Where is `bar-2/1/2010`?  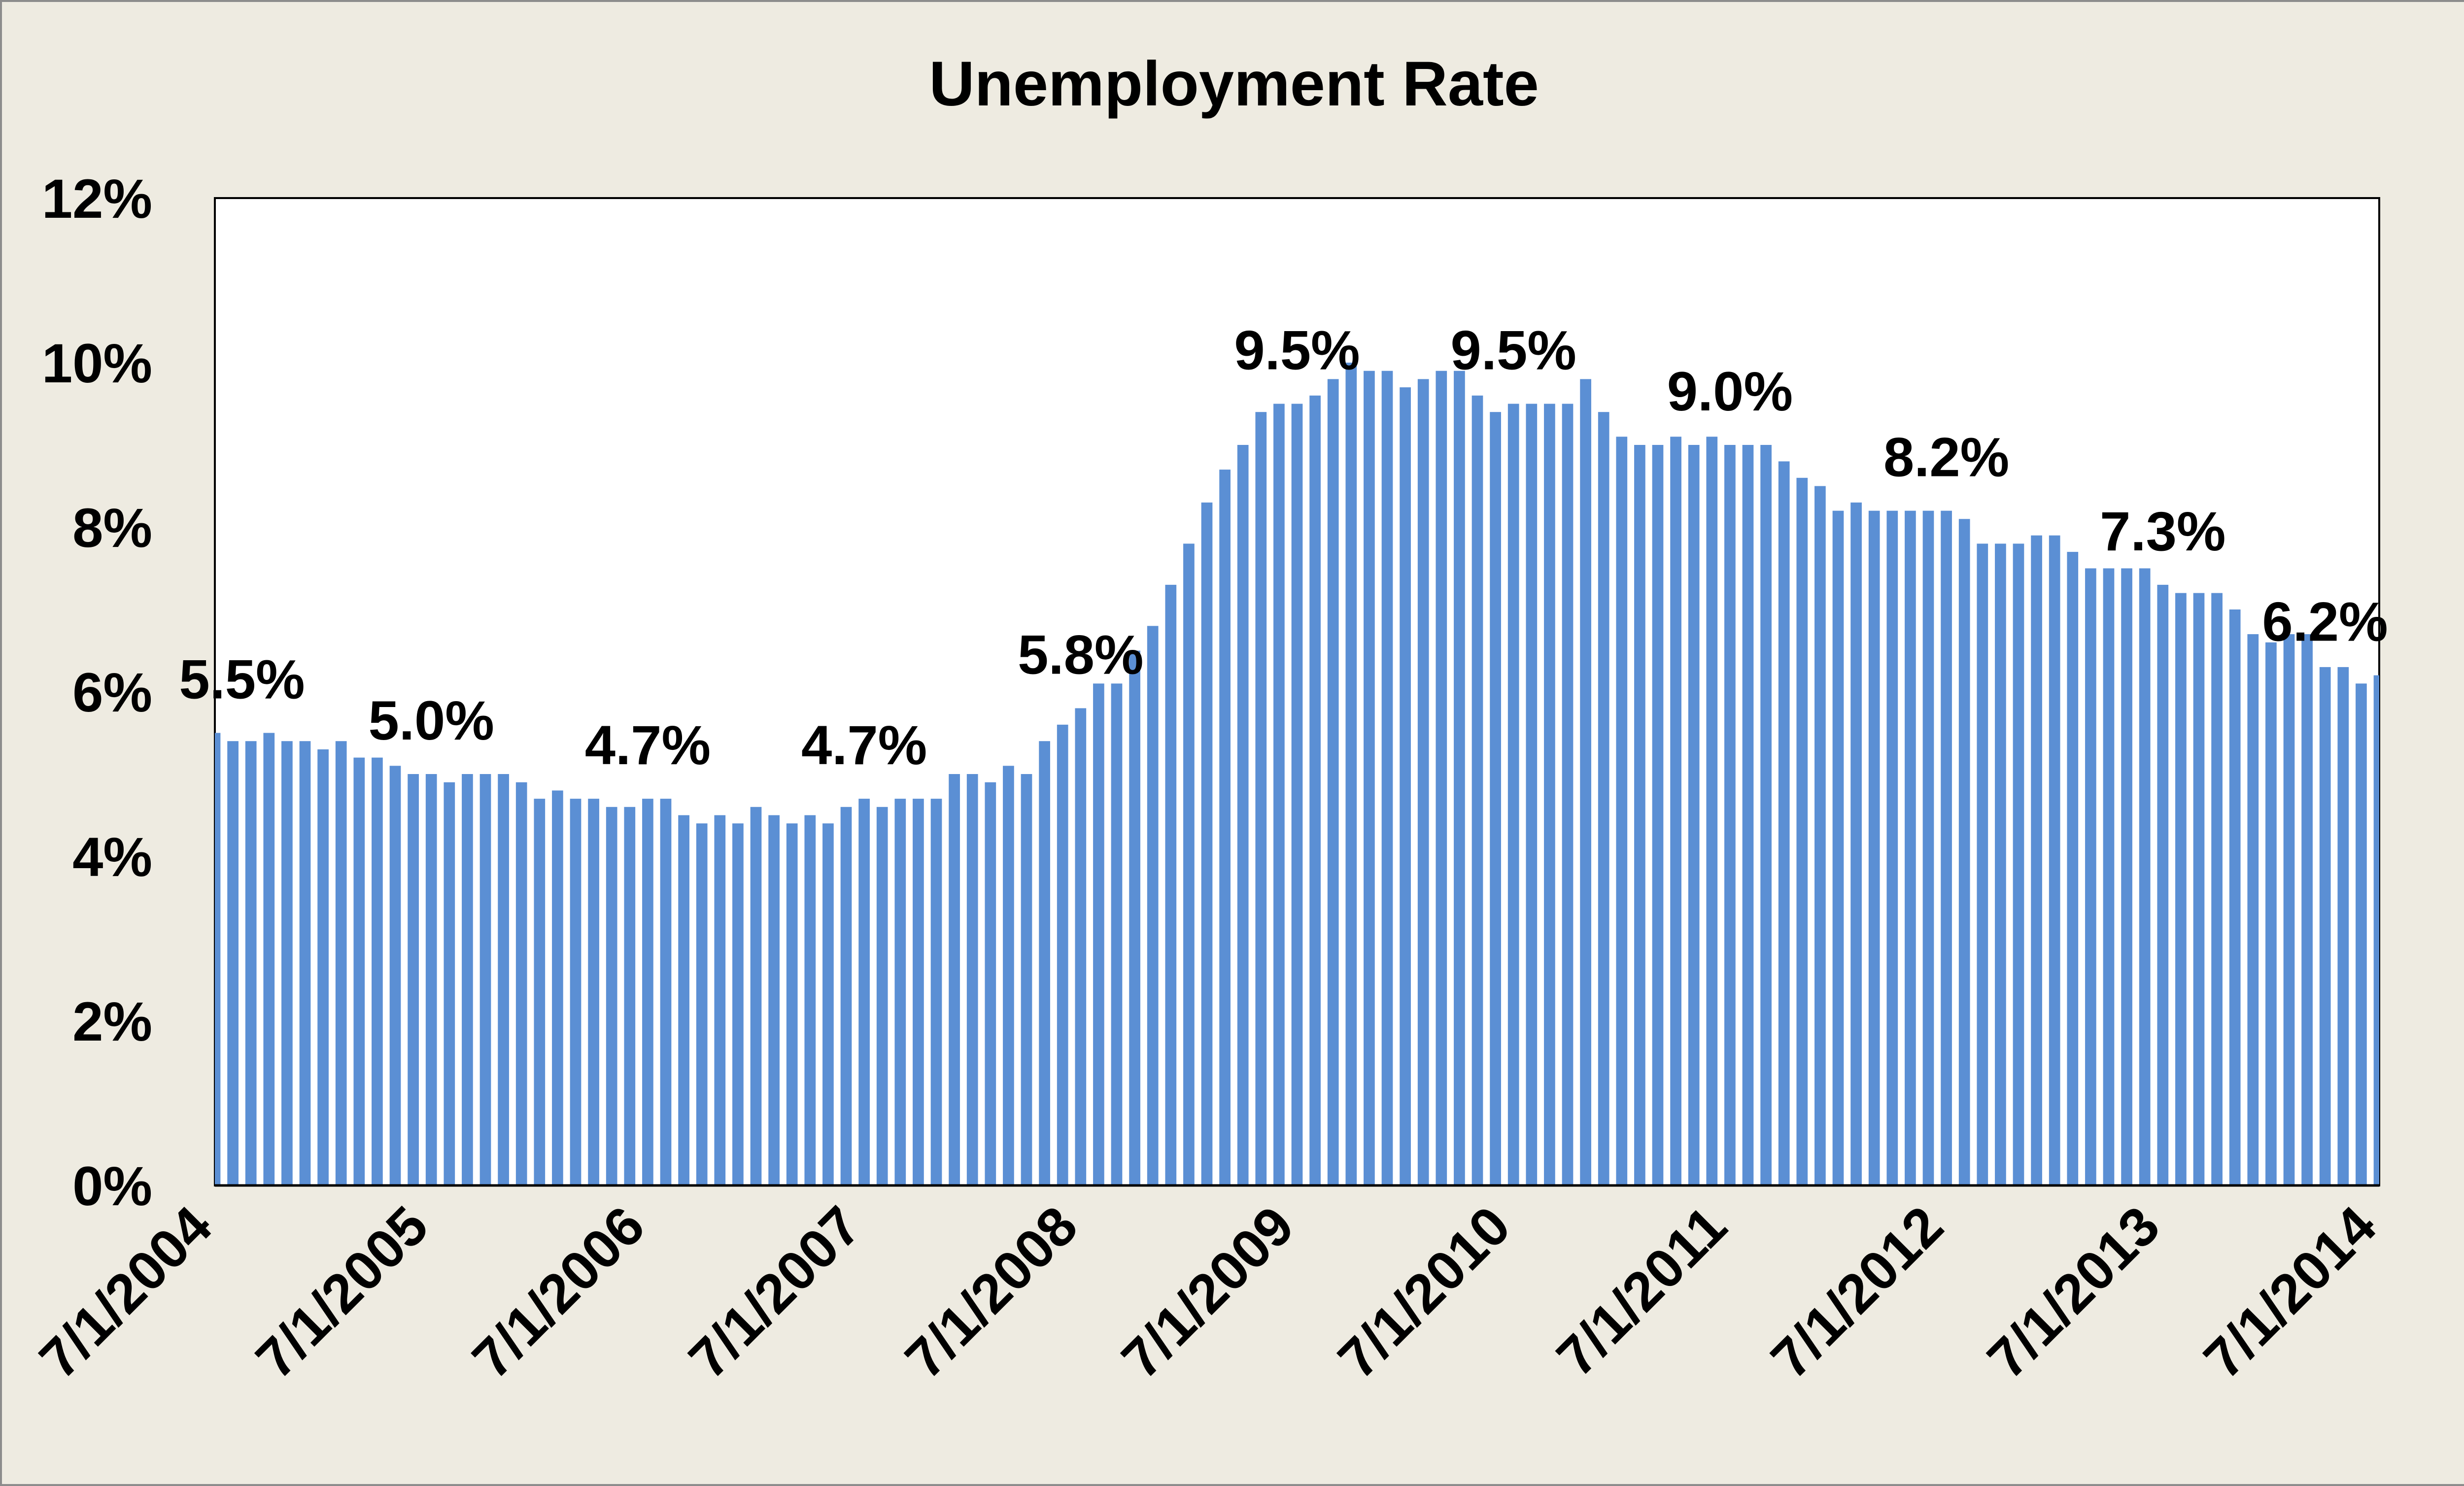 bar-2/1/2010 is located at coordinates (1423, 782).